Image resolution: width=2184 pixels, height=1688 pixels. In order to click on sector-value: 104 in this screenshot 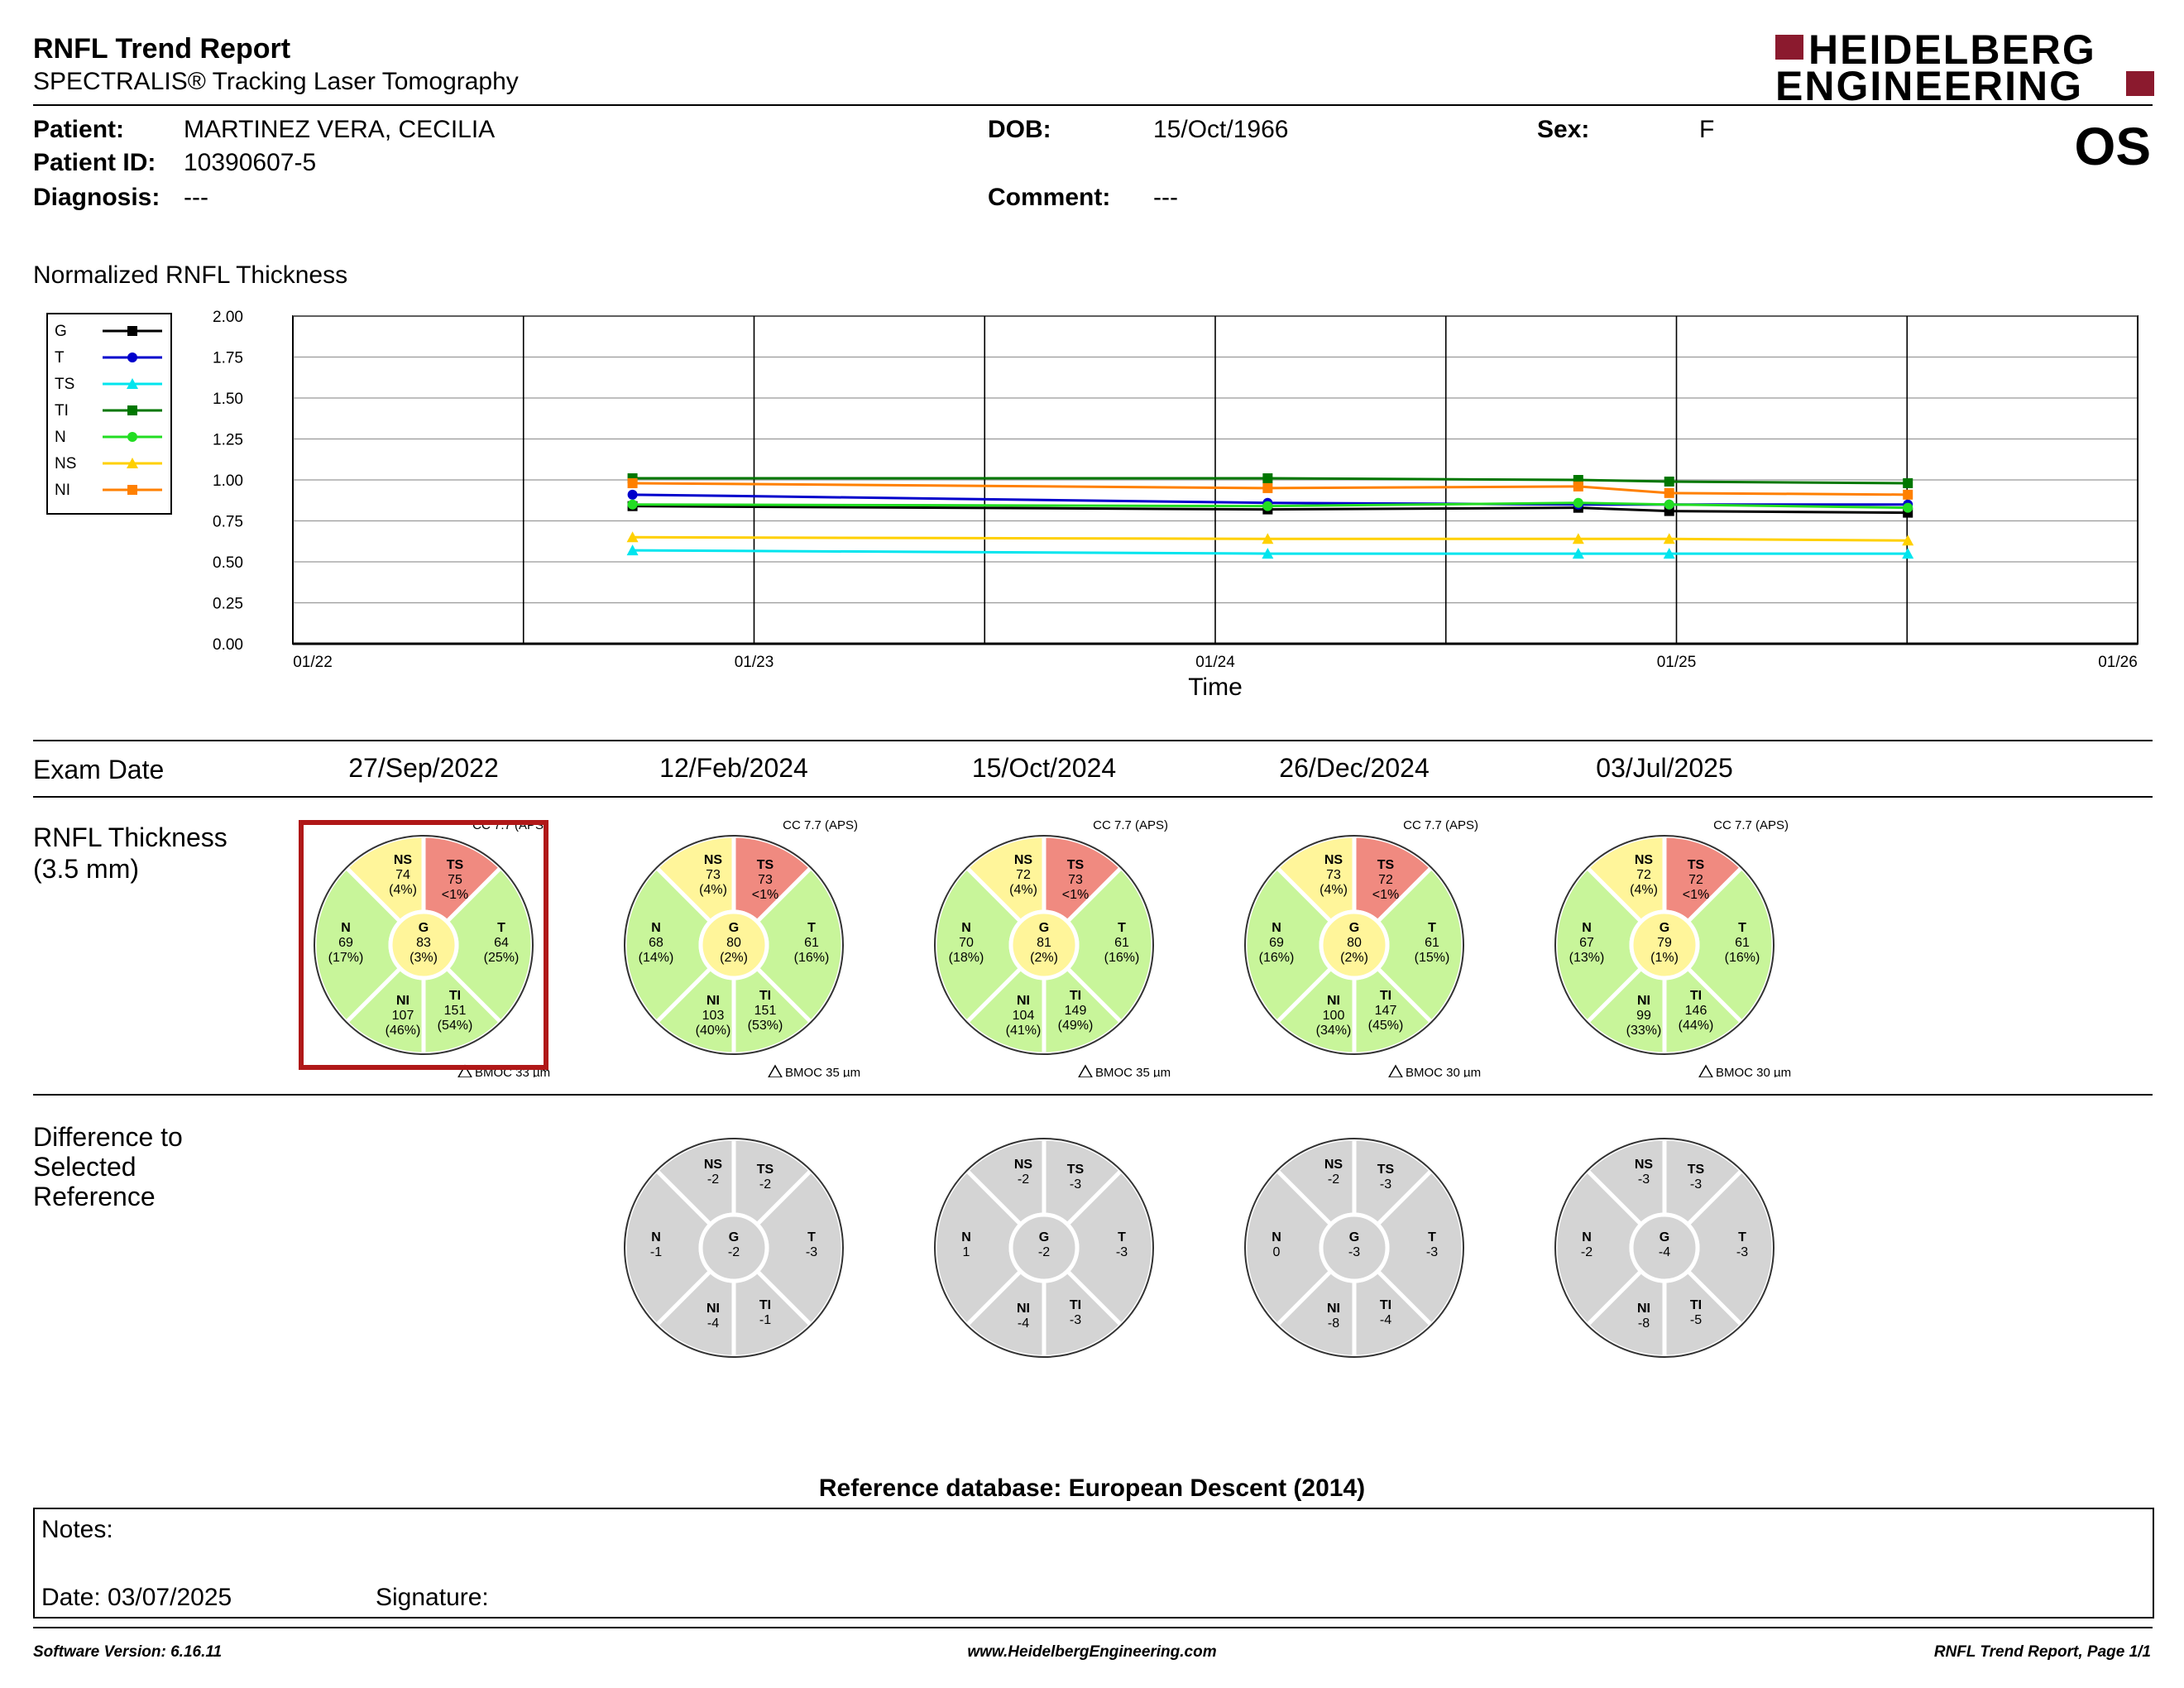, I will do `click(1024, 1016)`.